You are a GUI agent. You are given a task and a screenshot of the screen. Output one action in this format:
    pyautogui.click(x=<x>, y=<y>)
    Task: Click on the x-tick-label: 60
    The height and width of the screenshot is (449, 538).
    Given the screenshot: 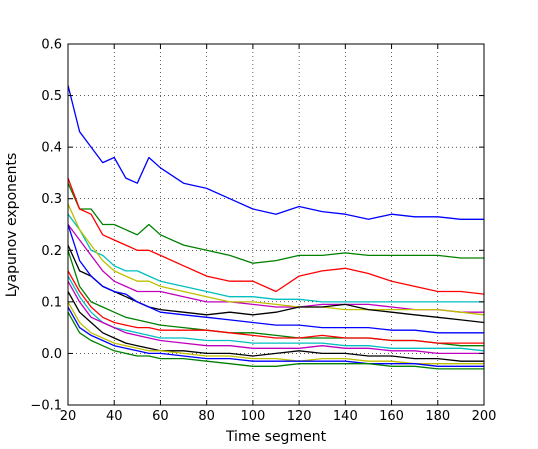 What is the action you would take?
    pyautogui.click(x=160, y=416)
    